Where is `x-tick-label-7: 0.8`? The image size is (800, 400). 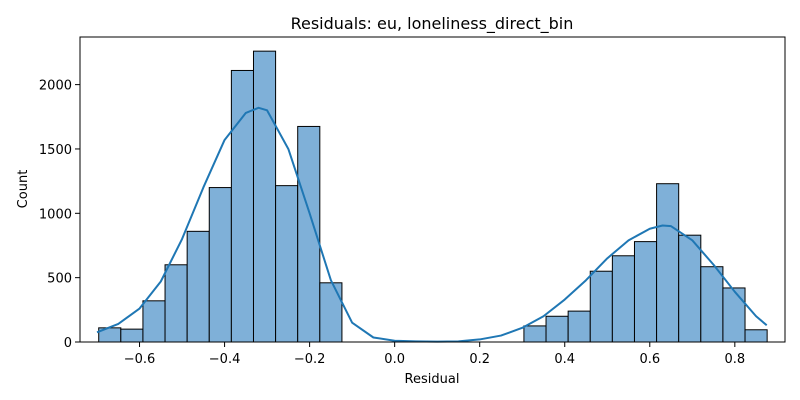 x-tick-label-7: 0.8 is located at coordinates (734, 359).